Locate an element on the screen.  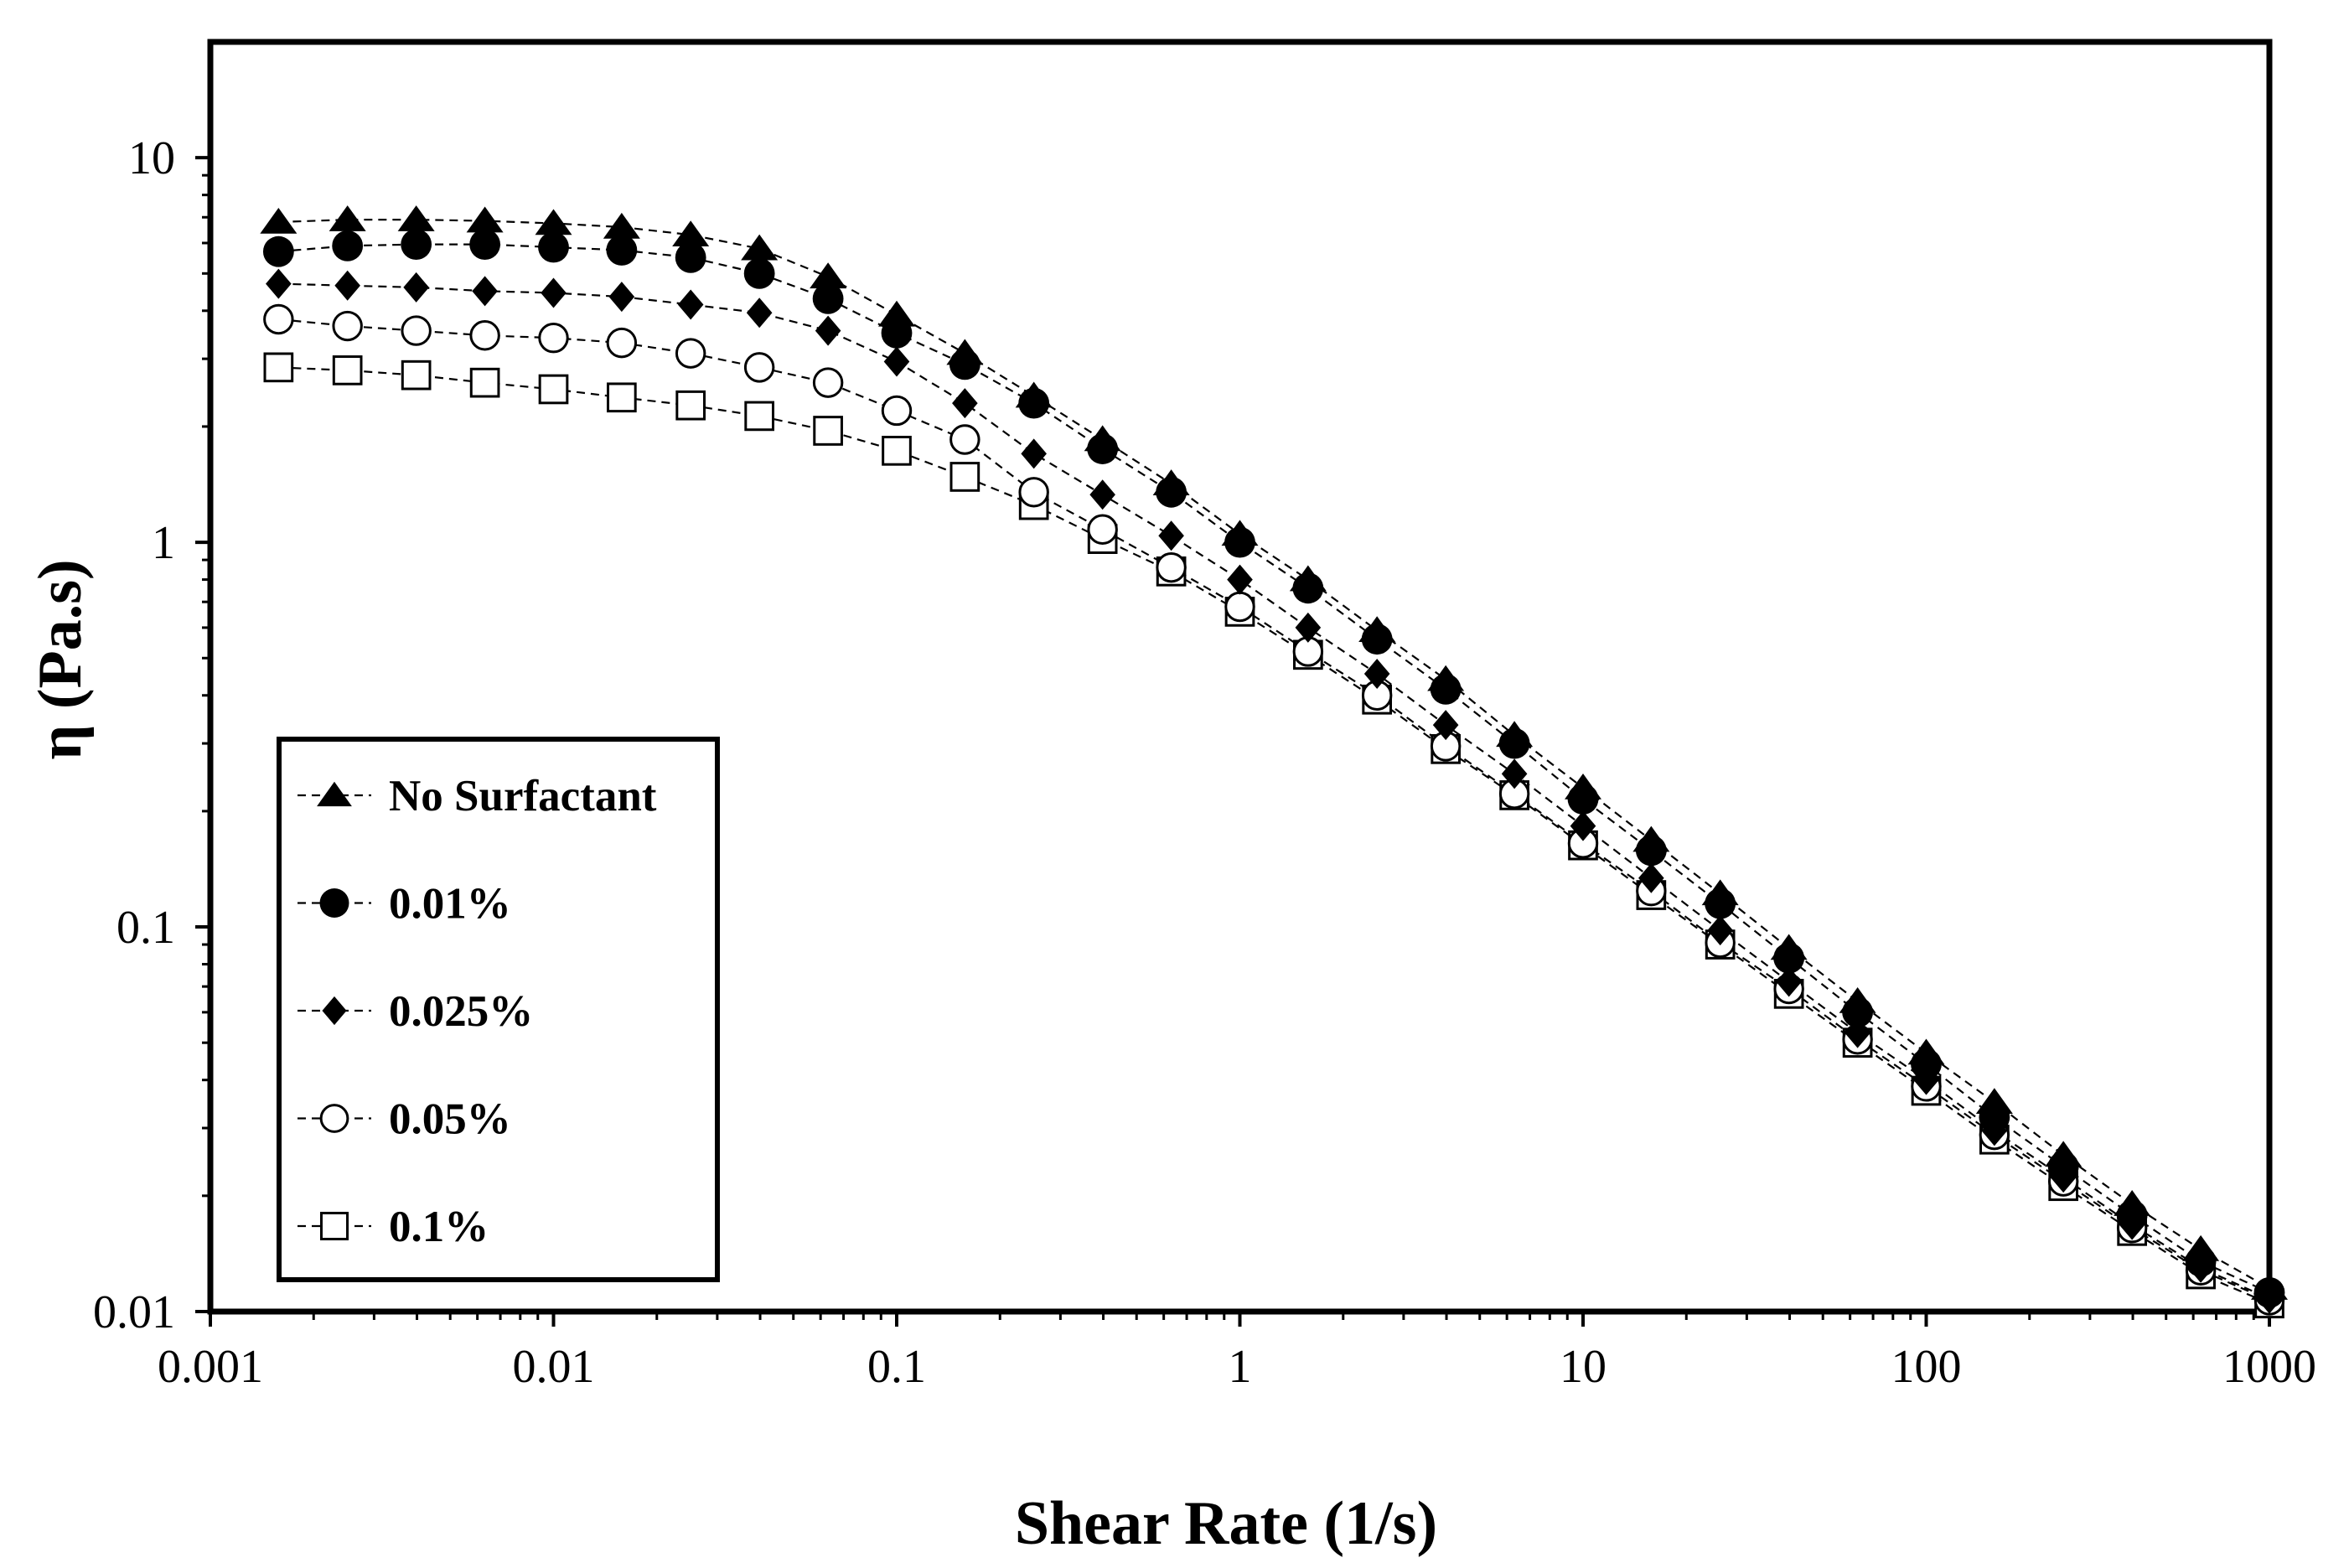
y-tick-label: 1 is located at coordinates (163, 543).